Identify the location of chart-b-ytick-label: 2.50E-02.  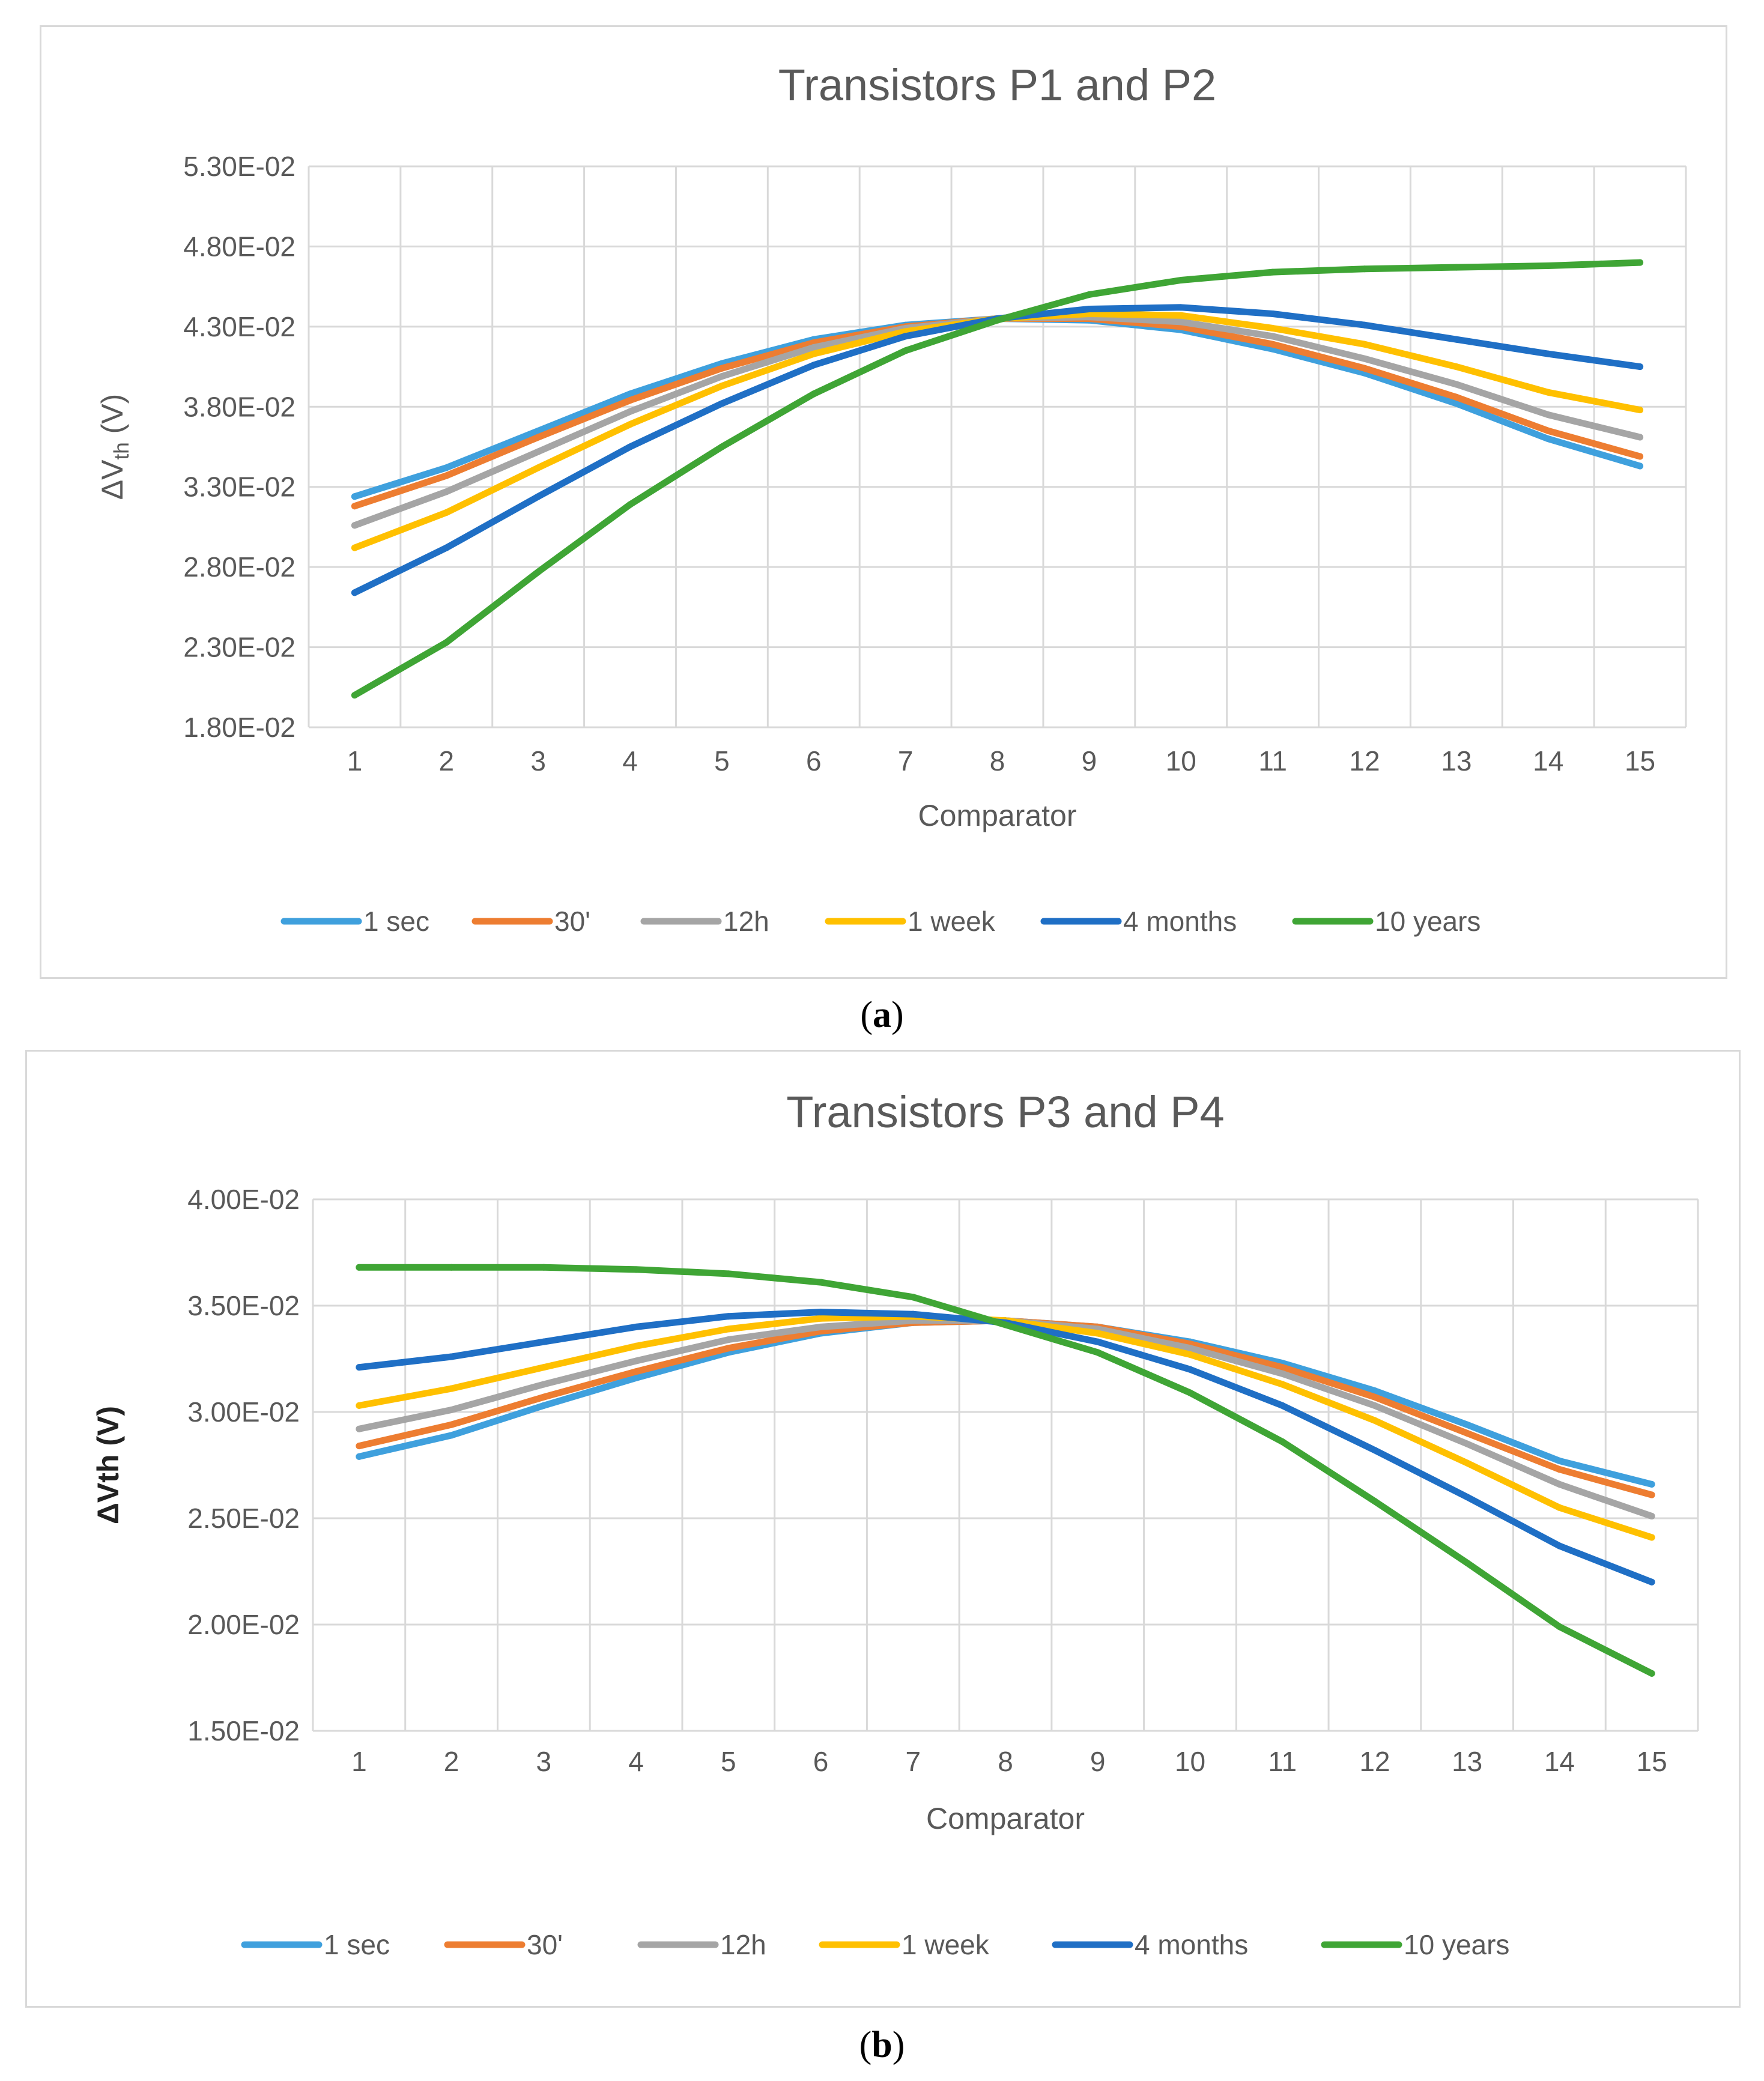
(243, 1518).